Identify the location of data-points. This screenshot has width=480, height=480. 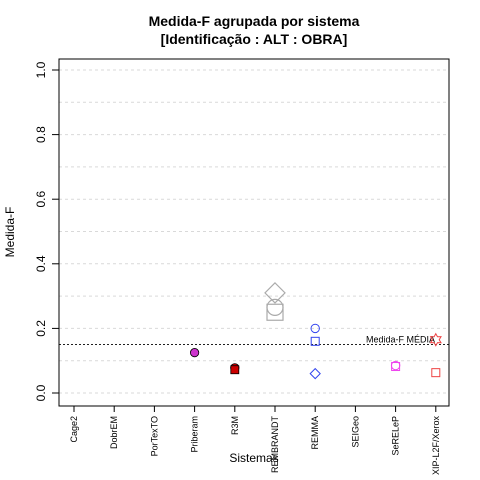
(316, 331).